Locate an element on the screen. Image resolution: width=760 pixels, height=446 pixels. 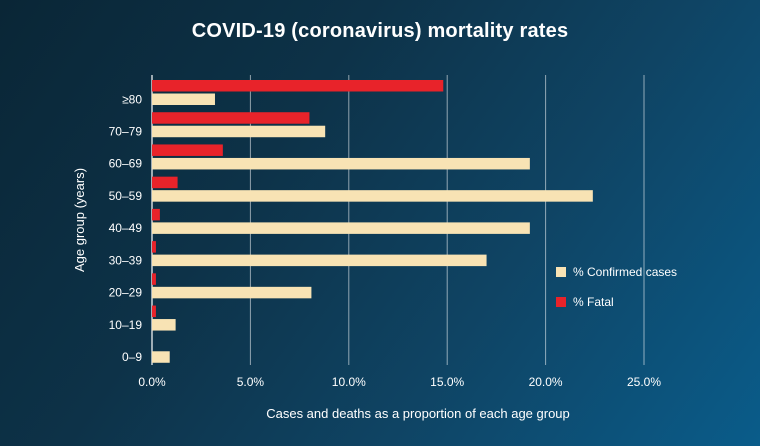
y-tick-label: ≥80 is located at coordinates (132, 99).